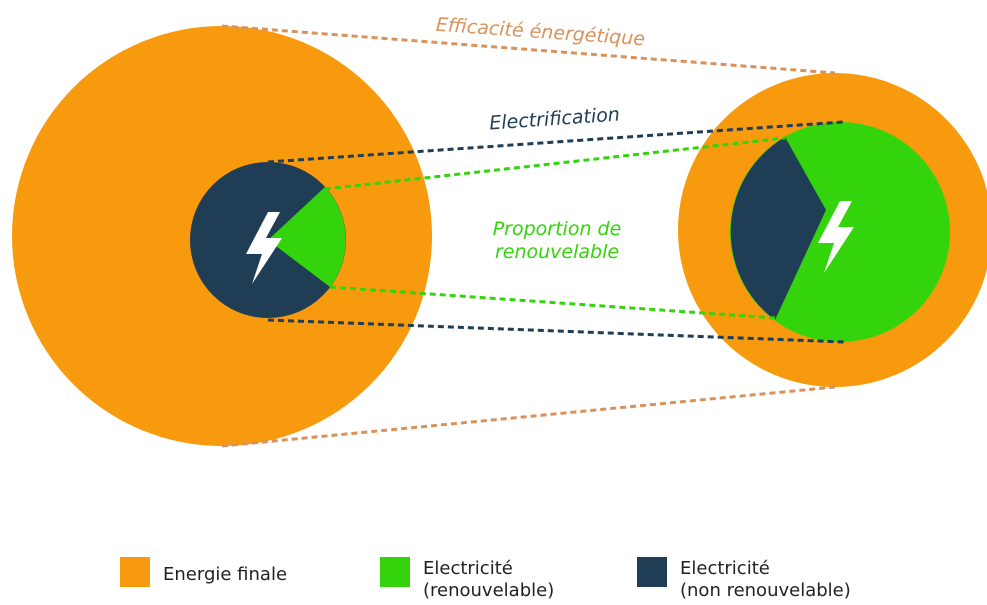 The width and height of the screenshot is (987, 605). Describe the element at coordinates (557, 229) in the screenshot. I see `annotation: Proportion de` at that location.